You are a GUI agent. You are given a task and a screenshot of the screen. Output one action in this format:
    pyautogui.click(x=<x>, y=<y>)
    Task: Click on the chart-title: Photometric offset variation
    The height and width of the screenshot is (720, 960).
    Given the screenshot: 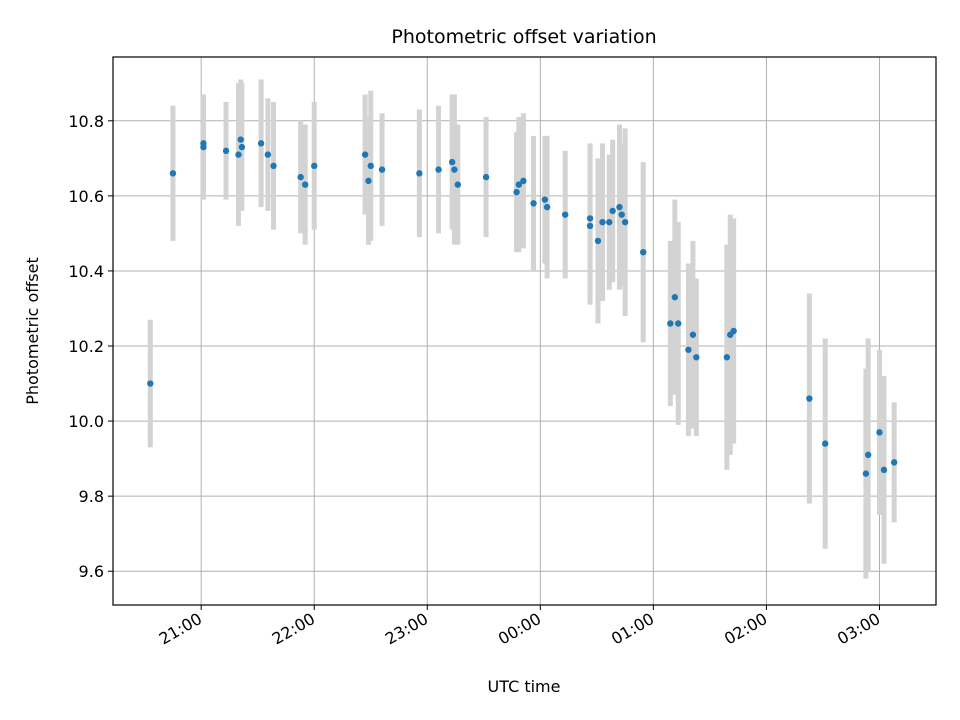 What is the action you would take?
    pyautogui.click(x=523, y=37)
    